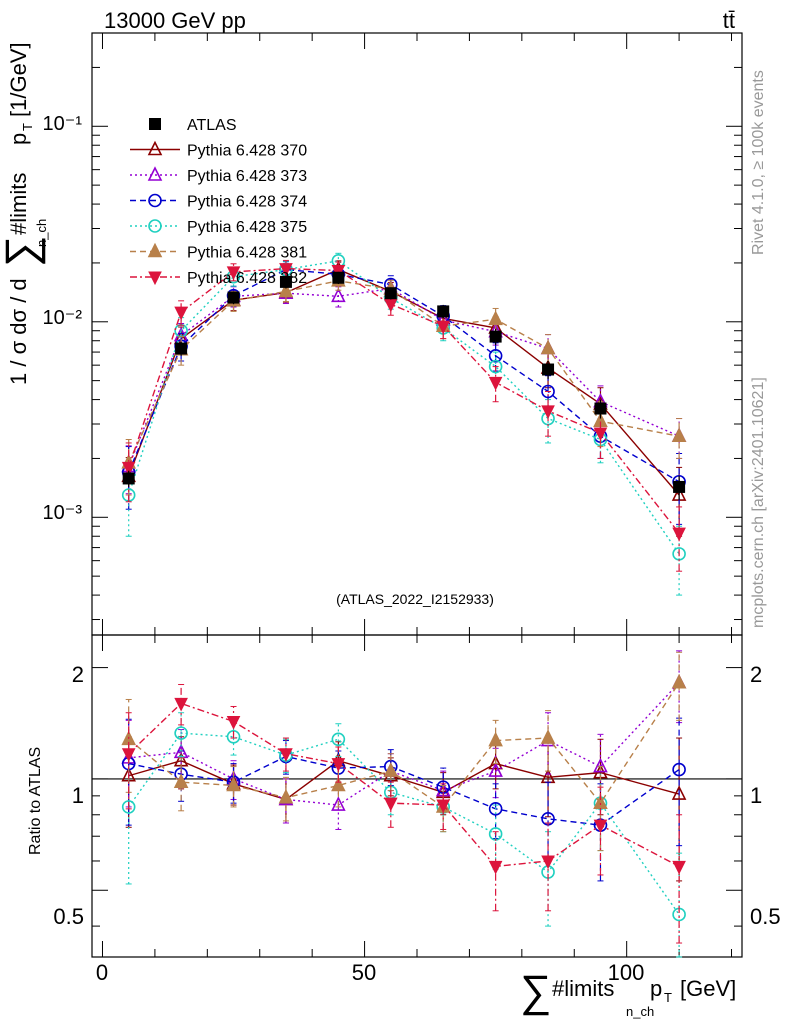 The width and height of the screenshot is (786, 1024). I want to click on x-tick-label-100: 100, so click(626, 972).